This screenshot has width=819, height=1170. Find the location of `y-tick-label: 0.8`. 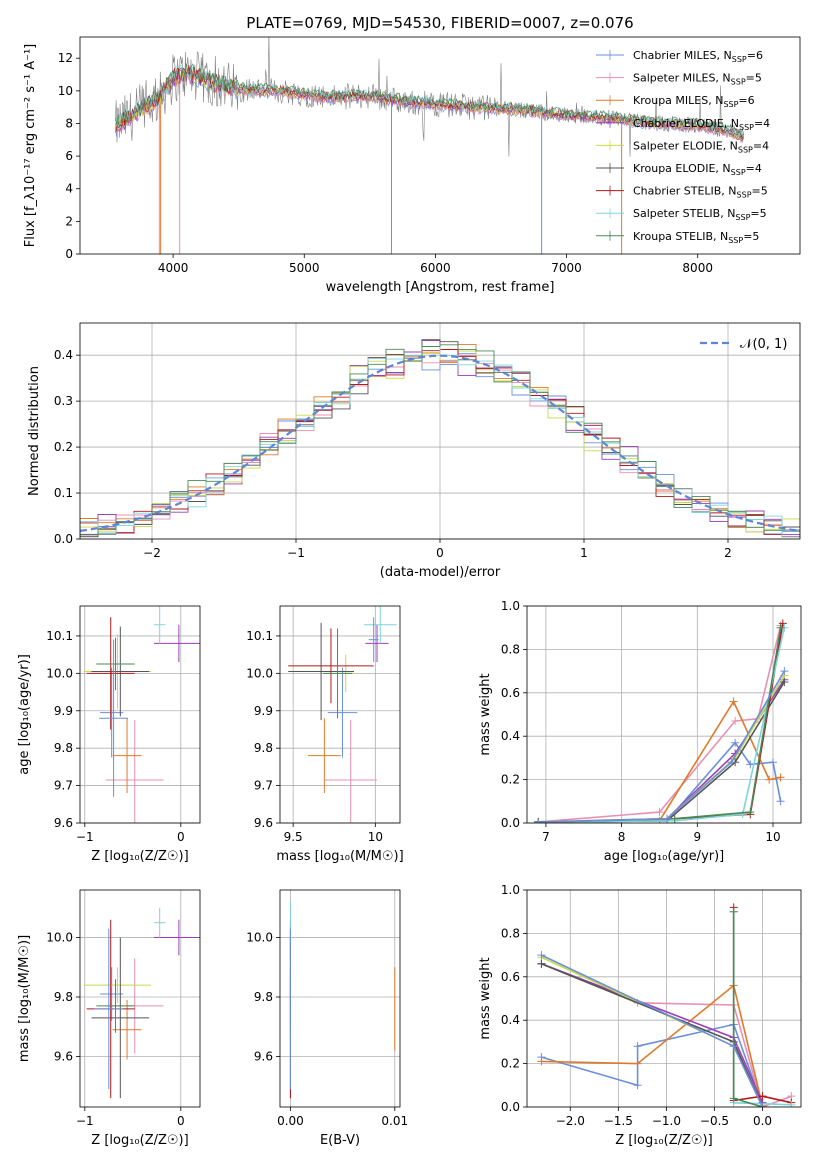

y-tick-label: 0.8 is located at coordinates (510, 649).